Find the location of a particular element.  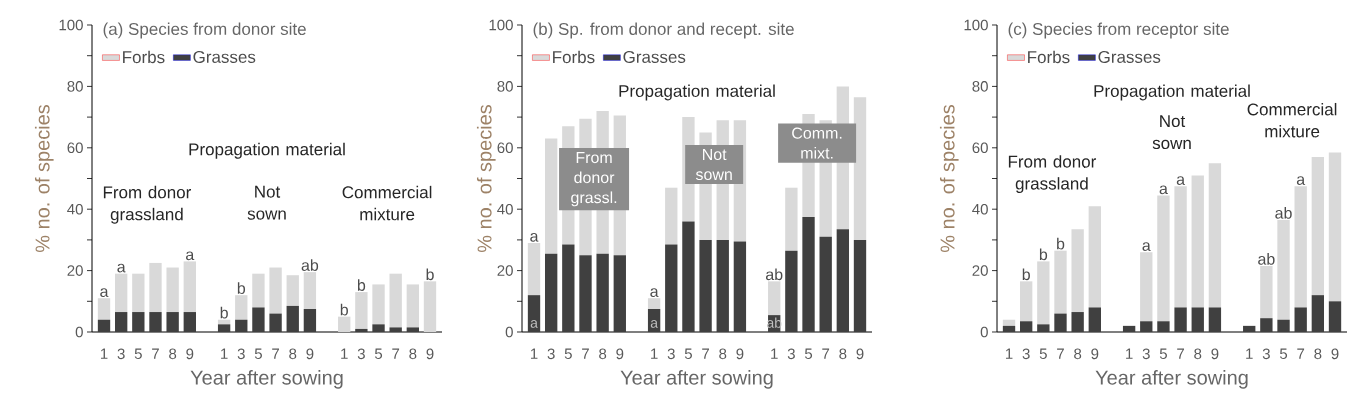

data-label: ab is located at coordinates (1266, 259).